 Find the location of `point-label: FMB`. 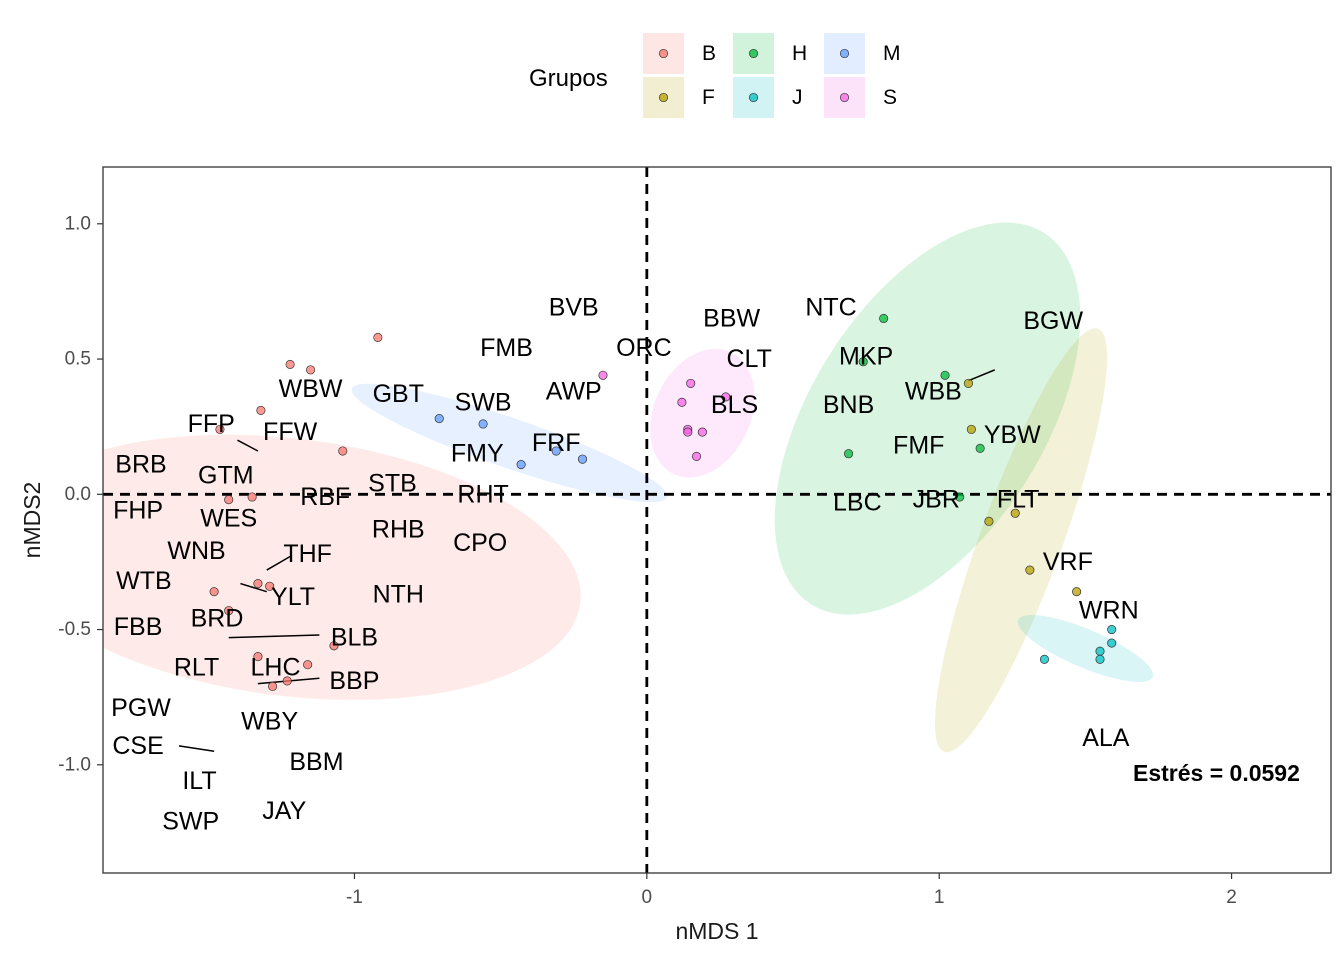

point-label: FMB is located at coordinates (506, 348).